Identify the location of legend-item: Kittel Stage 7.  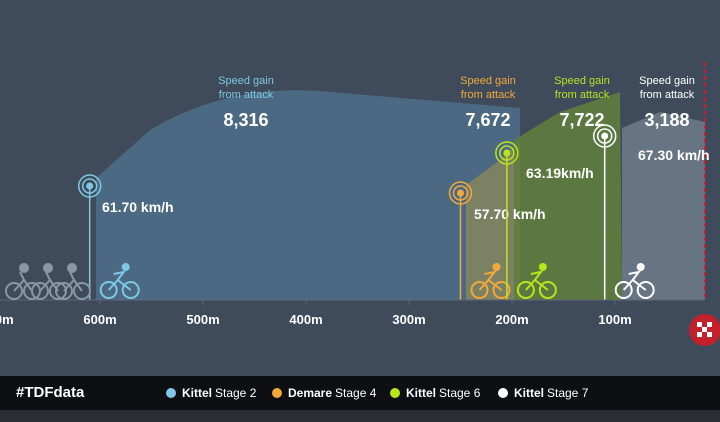
(543, 393).